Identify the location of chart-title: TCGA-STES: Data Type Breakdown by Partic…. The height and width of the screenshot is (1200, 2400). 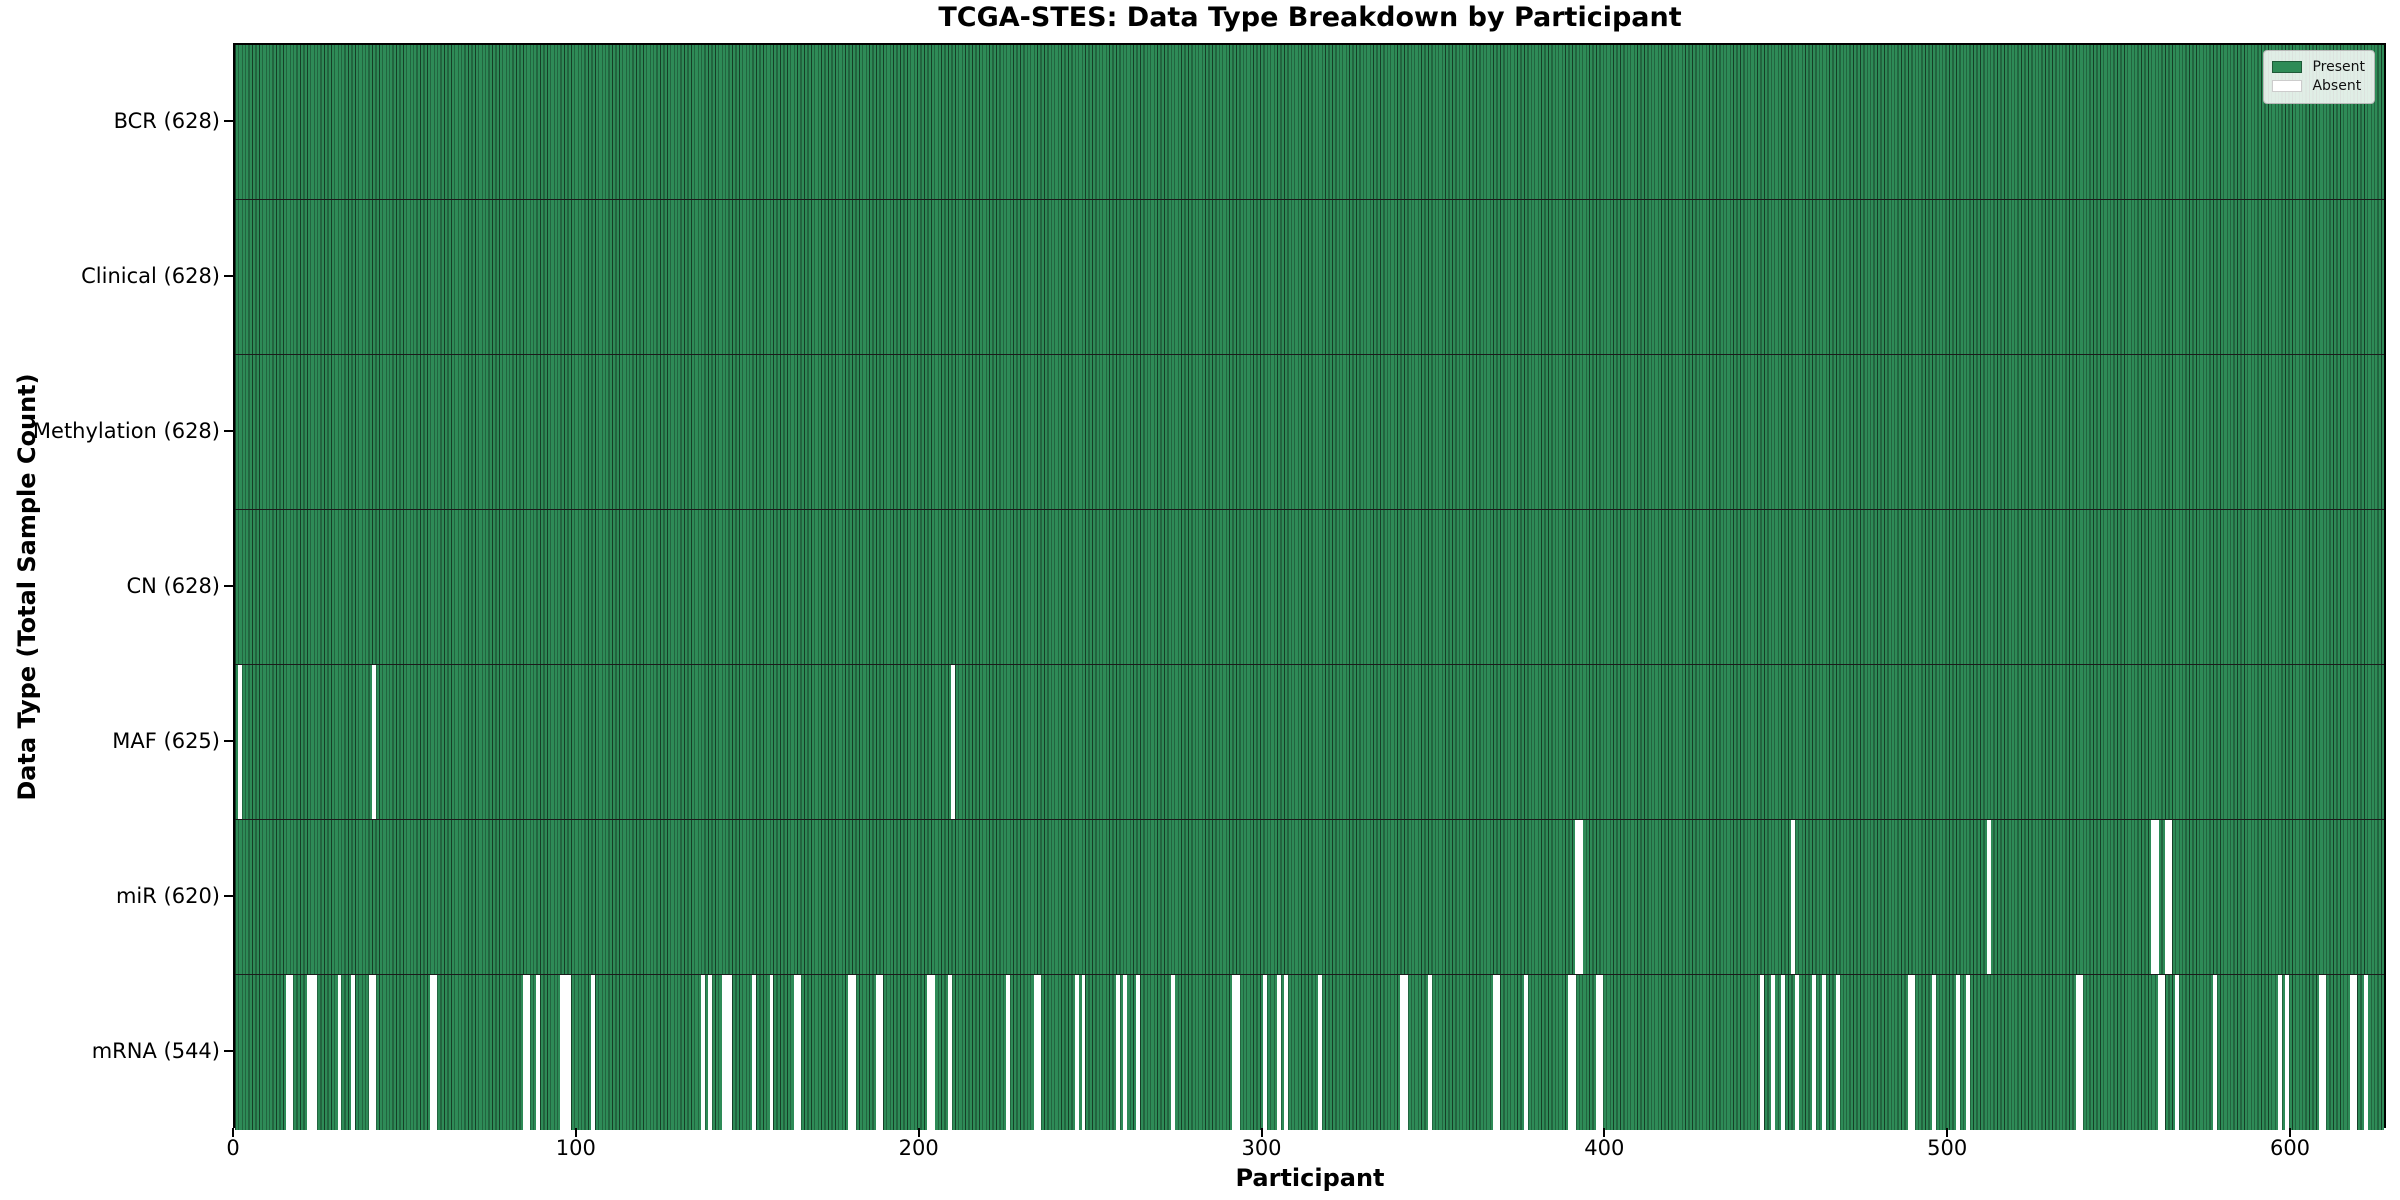
(1310, 17).